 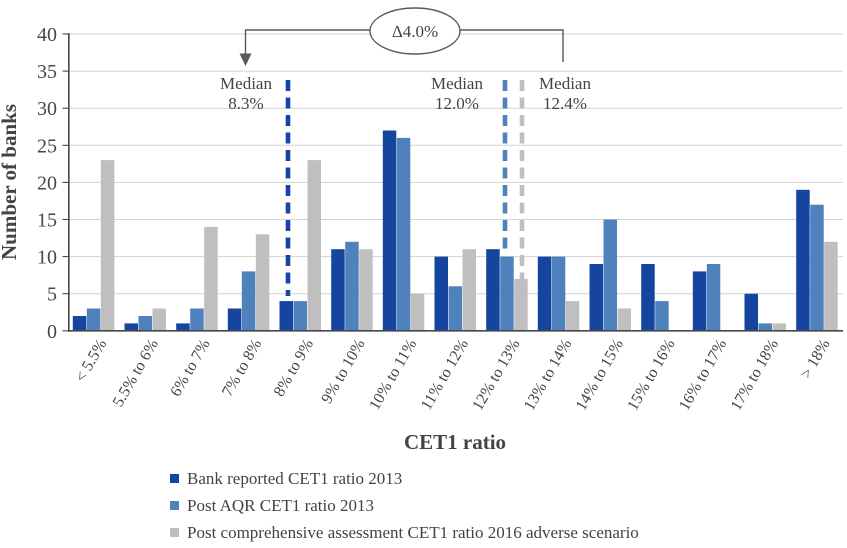 What do you see at coordinates (338, 290) in the screenshot?
I see `bar-series0-cat5` at bounding box center [338, 290].